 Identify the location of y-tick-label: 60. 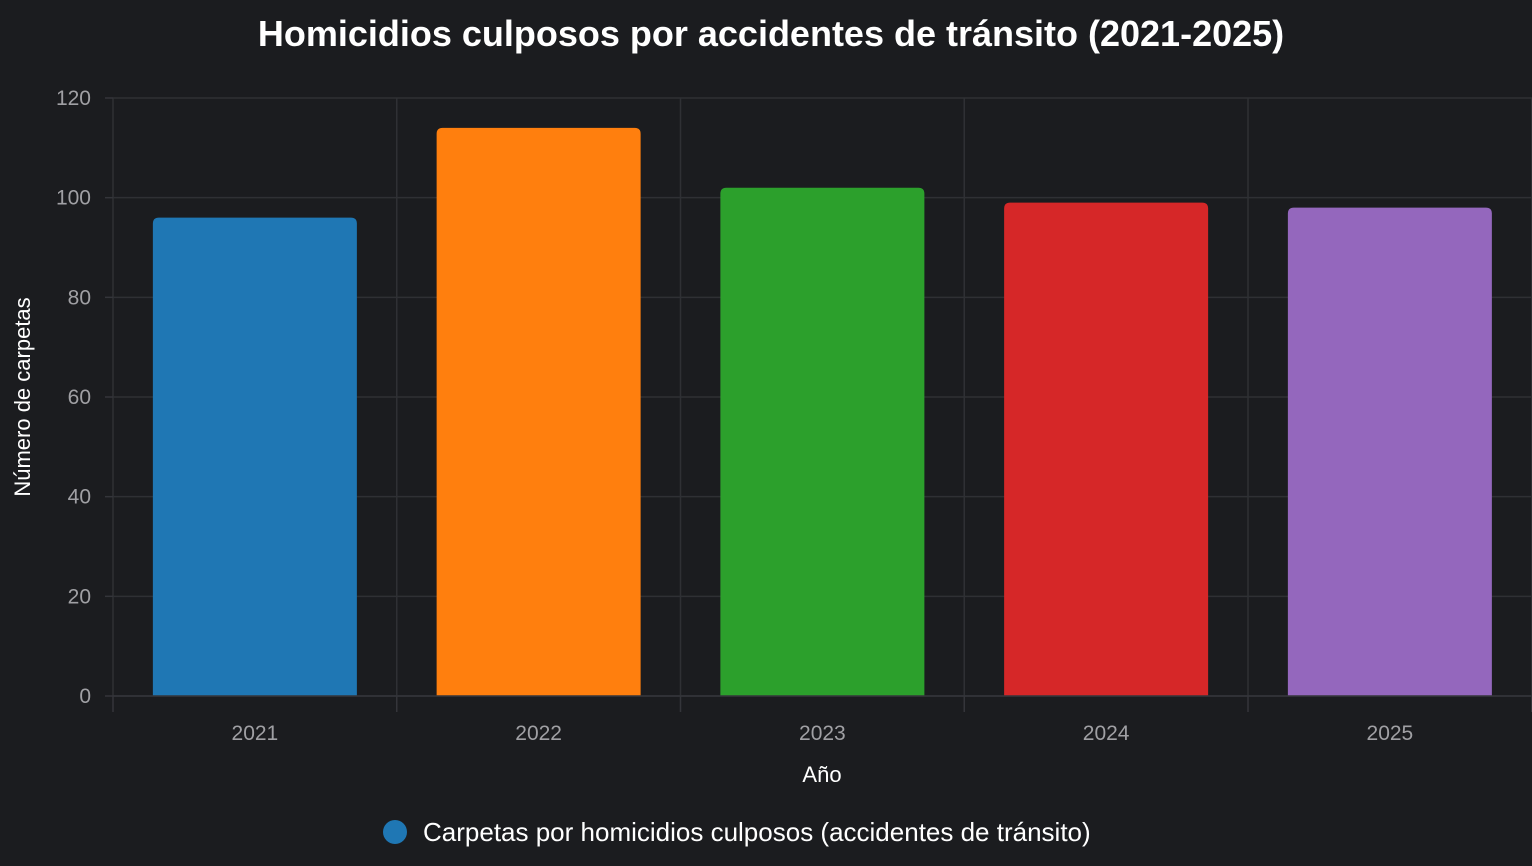
(79, 397).